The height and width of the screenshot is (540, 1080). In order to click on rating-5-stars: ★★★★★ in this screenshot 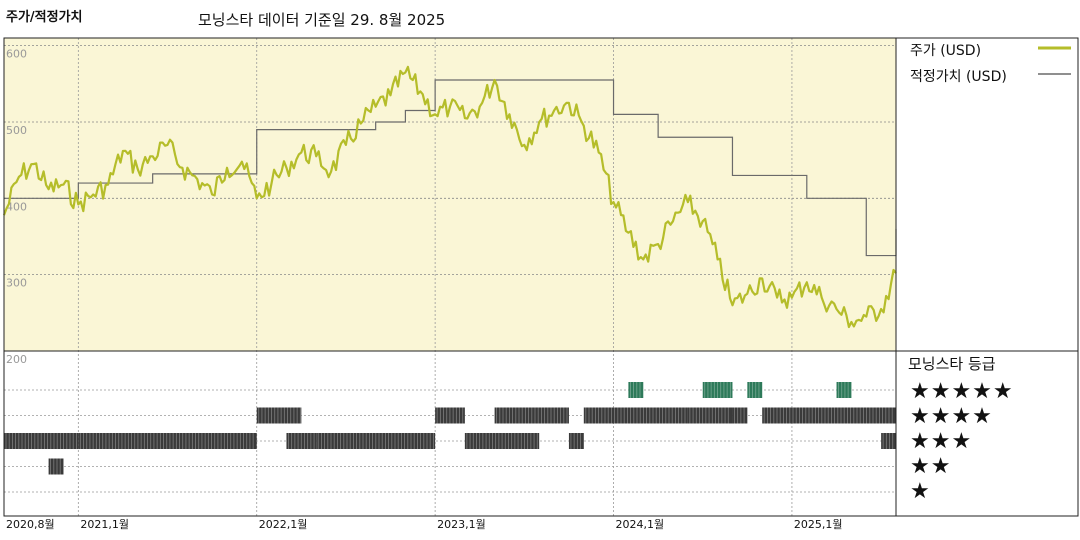, I will do `click(962, 391)`.